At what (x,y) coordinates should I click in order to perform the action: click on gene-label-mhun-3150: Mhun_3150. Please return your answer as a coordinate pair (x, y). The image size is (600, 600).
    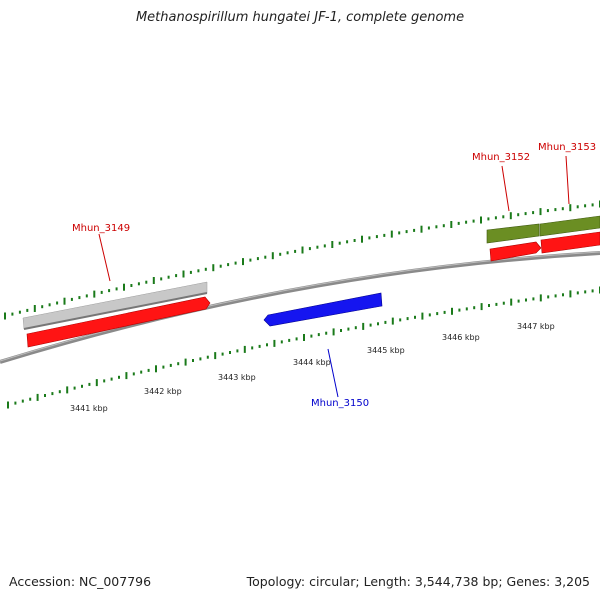
    Looking at the image, I should click on (340, 403).